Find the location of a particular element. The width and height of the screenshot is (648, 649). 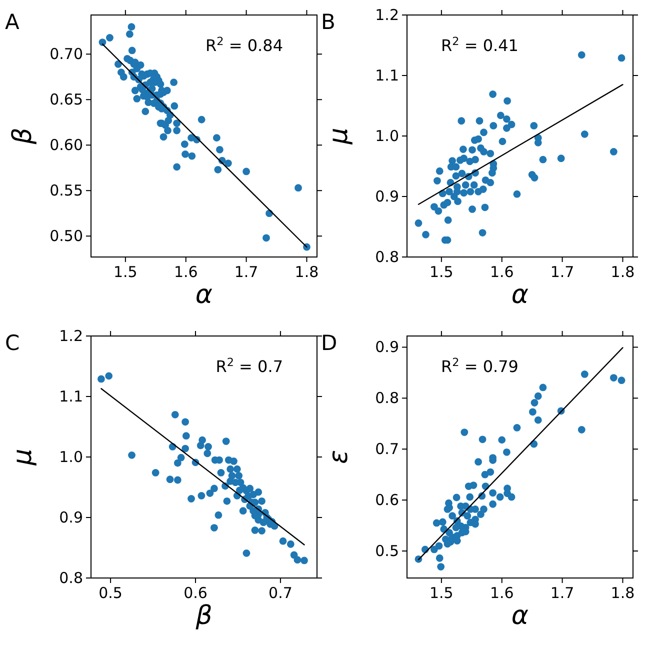

x-tick-label: 0.5 is located at coordinates (110, 593).